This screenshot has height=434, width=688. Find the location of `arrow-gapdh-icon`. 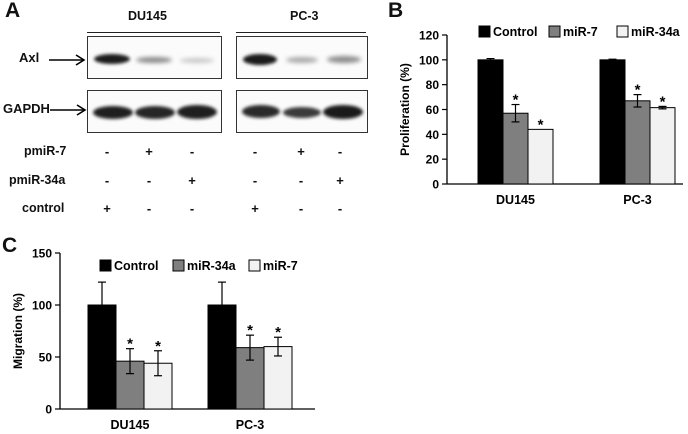

arrow-gapdh-icon is located at coordinates (68, 110).